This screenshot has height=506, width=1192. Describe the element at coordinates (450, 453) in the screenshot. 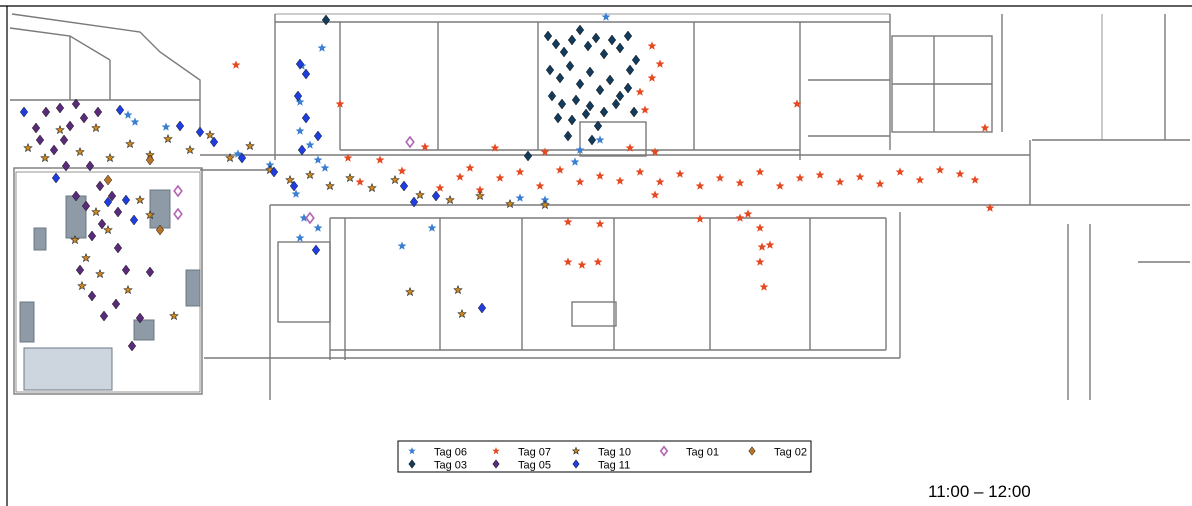

I see `legend-label: Tag 06` at that location.